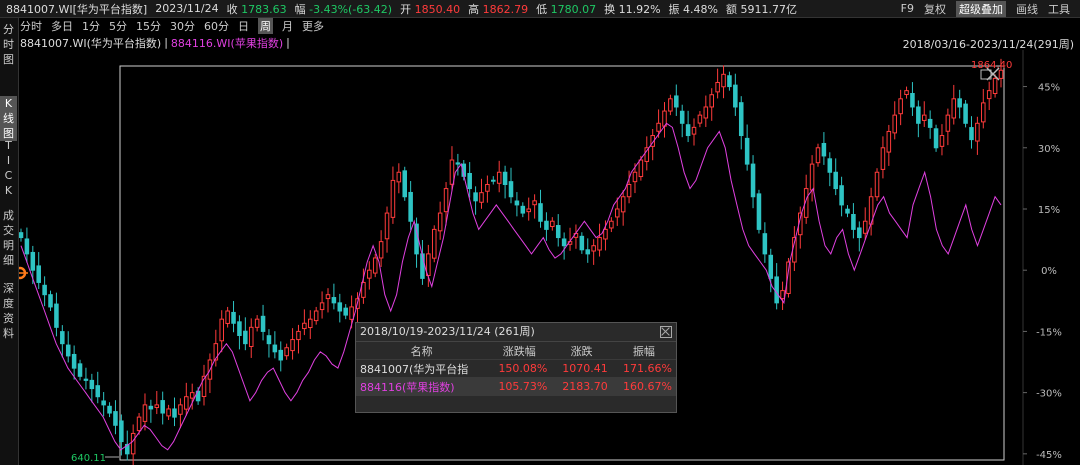 The width and height of the screenshot is (1080, 465). Describe the element at coordinates (216, 26) in the screenshot. I see `period-tab-6: 60分` at that location.